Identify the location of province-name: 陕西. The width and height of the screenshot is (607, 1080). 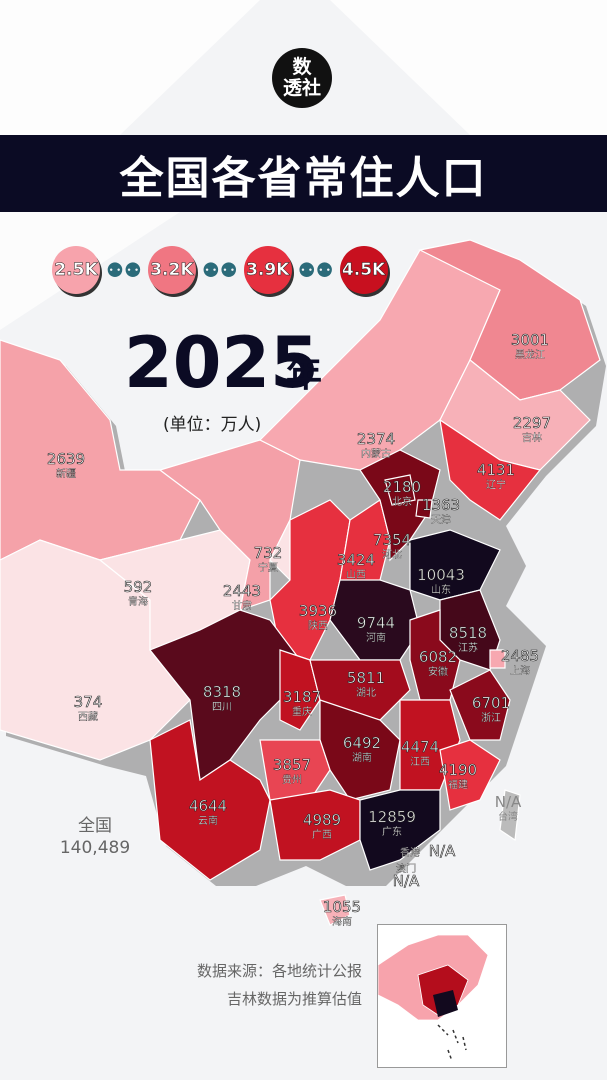
(318, 625).